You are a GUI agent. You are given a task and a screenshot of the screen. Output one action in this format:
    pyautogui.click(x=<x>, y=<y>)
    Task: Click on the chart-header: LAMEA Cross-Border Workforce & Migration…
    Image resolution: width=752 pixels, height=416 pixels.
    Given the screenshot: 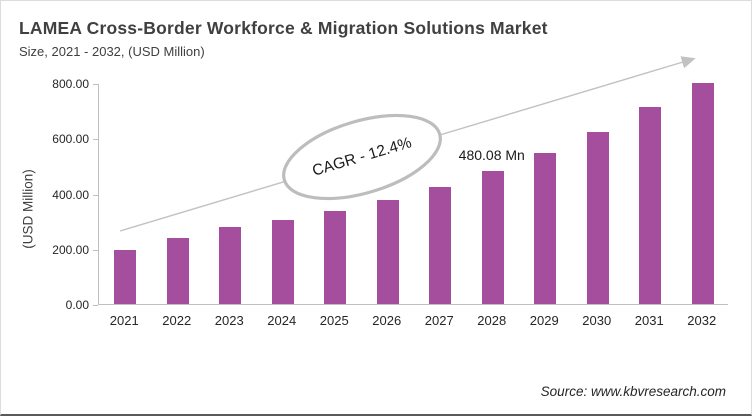 What is the action you would take?
    pyautogui.click(x=283, y=38)
    